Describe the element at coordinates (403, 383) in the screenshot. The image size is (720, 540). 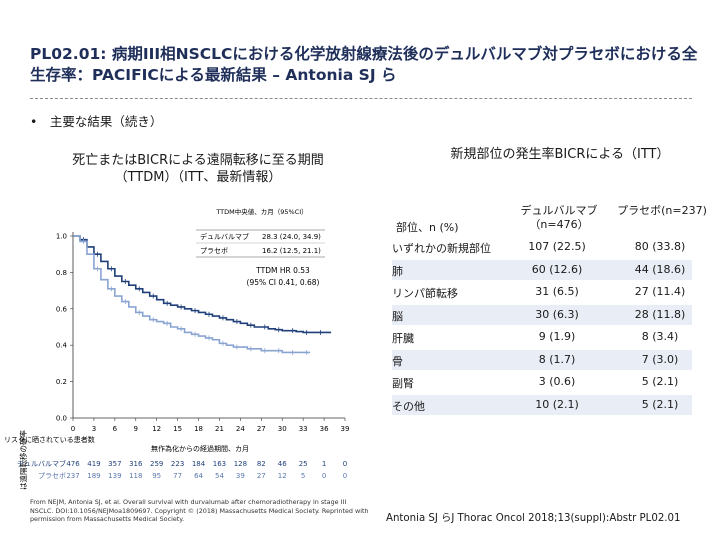
I see `site-name: 副腎` at that location.